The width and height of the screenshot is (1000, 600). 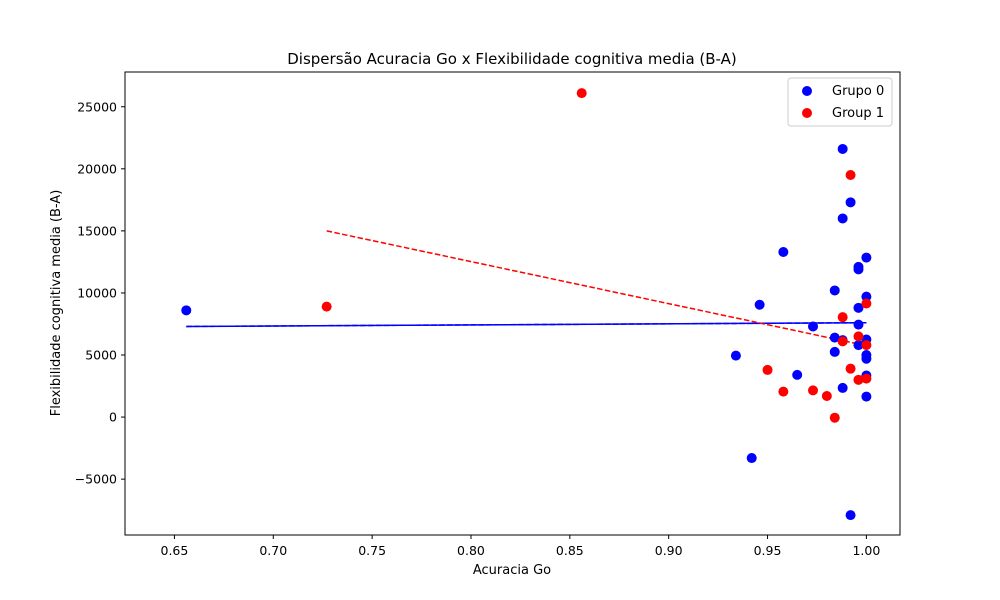 What do you see at coordinates (858, 91) in the screenshot?
I see `legend-label-grupo-0: Grupo 0` at bounding box center [858, 91].